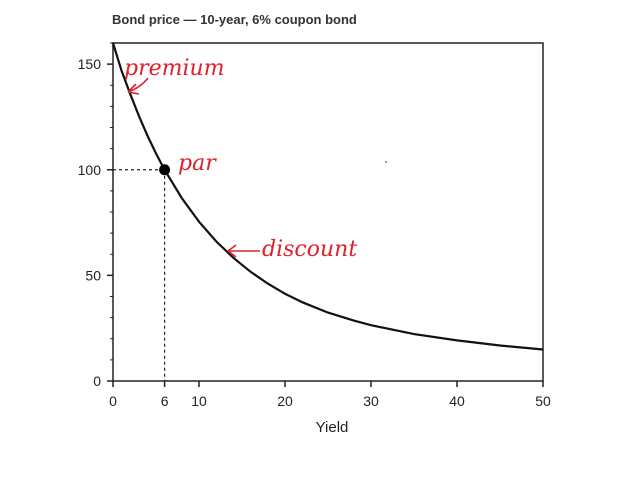 This screenshot has height=486, width=641. Describe the element at coordinates (386, 162) in the screenshot. I see `stray-mark` at that location.